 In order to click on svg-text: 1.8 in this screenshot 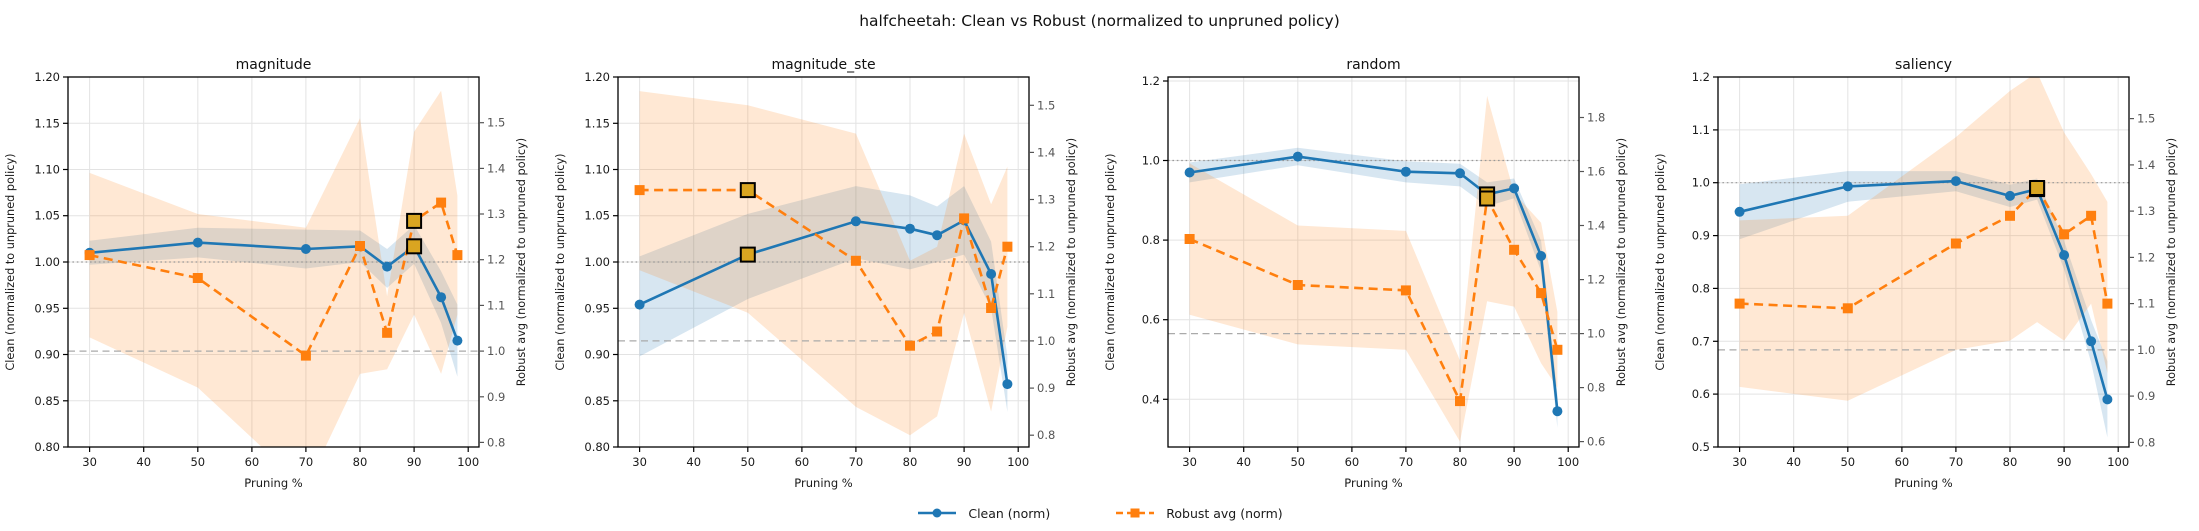, I will do `click(1596, 118)`.